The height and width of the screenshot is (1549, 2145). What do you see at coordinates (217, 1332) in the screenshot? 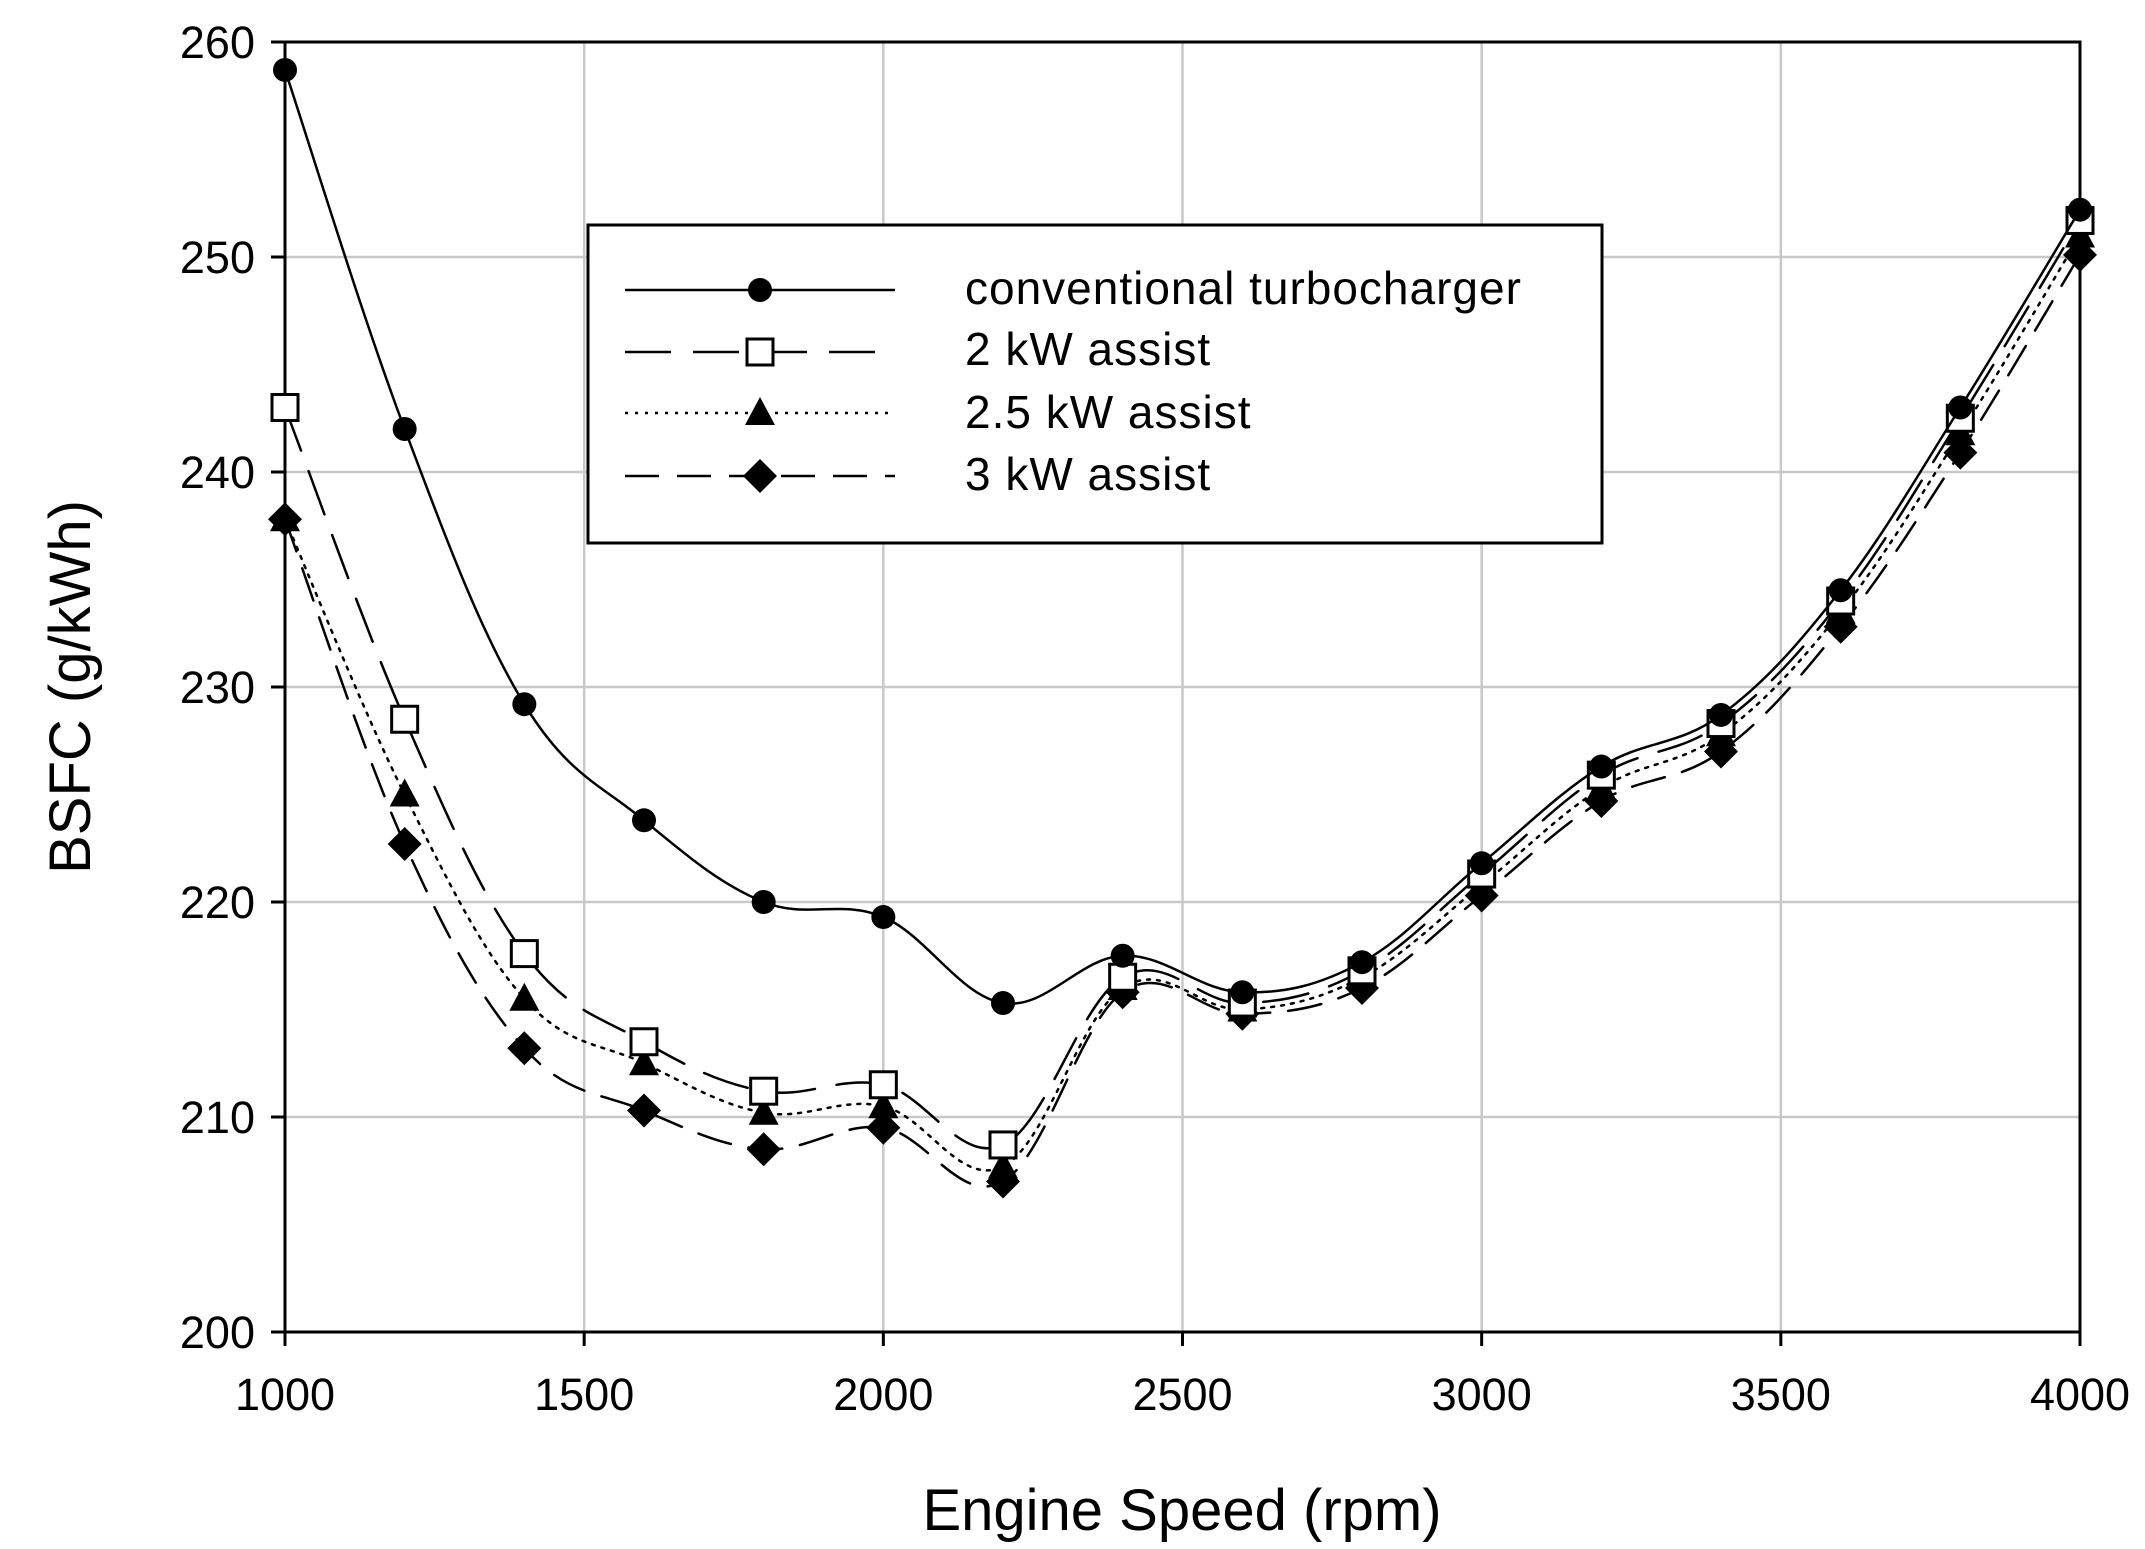
I see `y-tick-label-200: 200` at bounding box center [217, 1332].